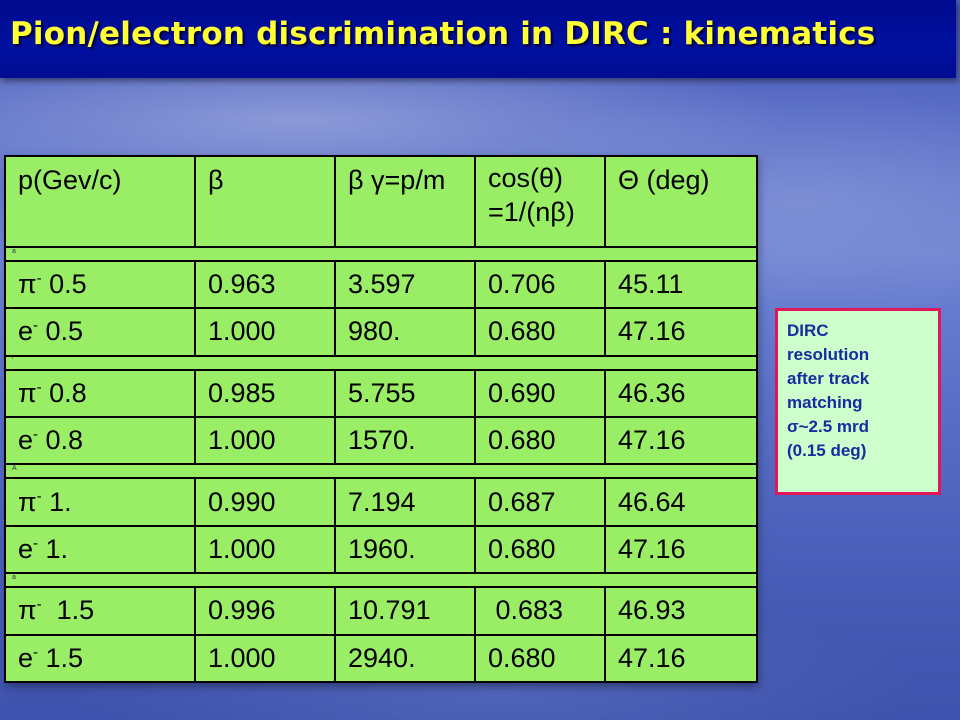 The image size is (960, 720). I want to click on beta-gamma-cell: 2940., so click(405, 658).